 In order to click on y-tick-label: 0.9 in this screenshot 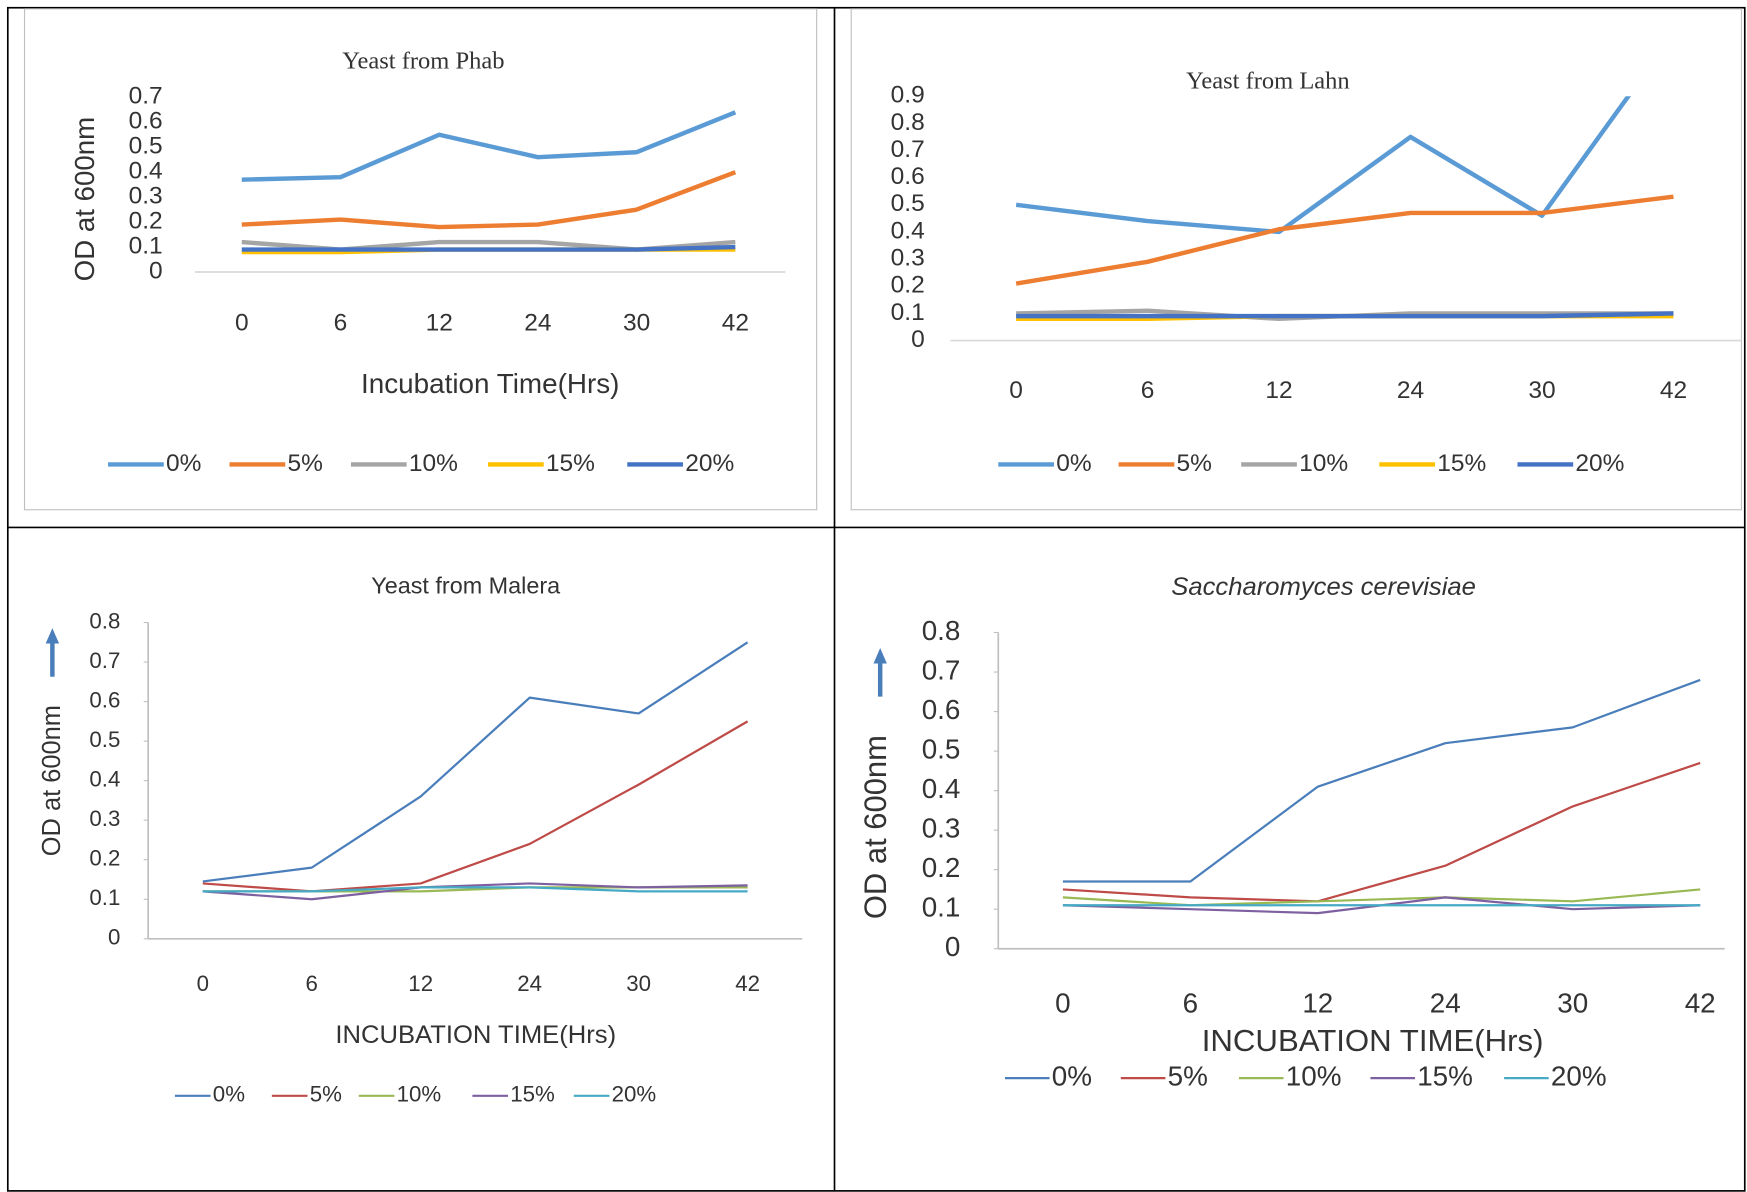, I will do `click(908, 95)`.